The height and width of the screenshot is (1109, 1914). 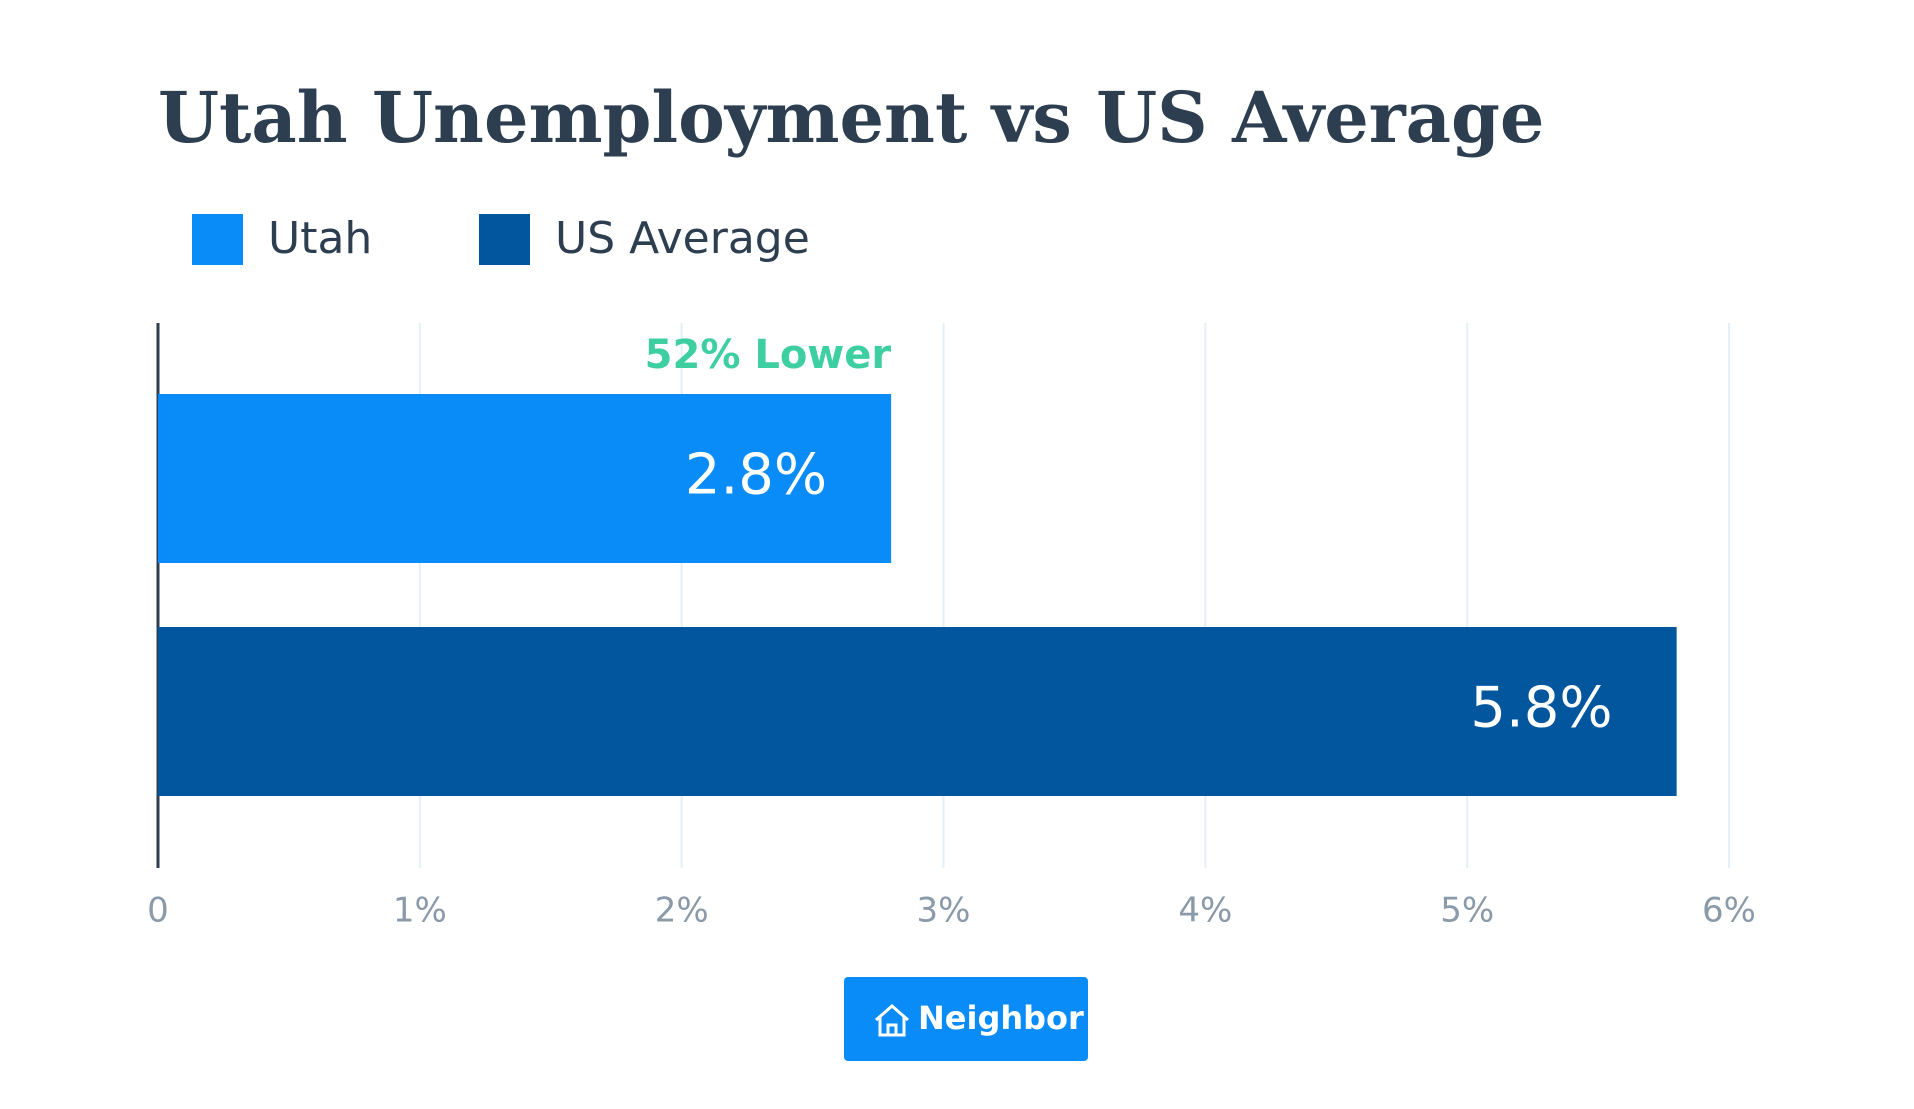 I want to click on x-tick-label: 0, so click(x=158, y=911).